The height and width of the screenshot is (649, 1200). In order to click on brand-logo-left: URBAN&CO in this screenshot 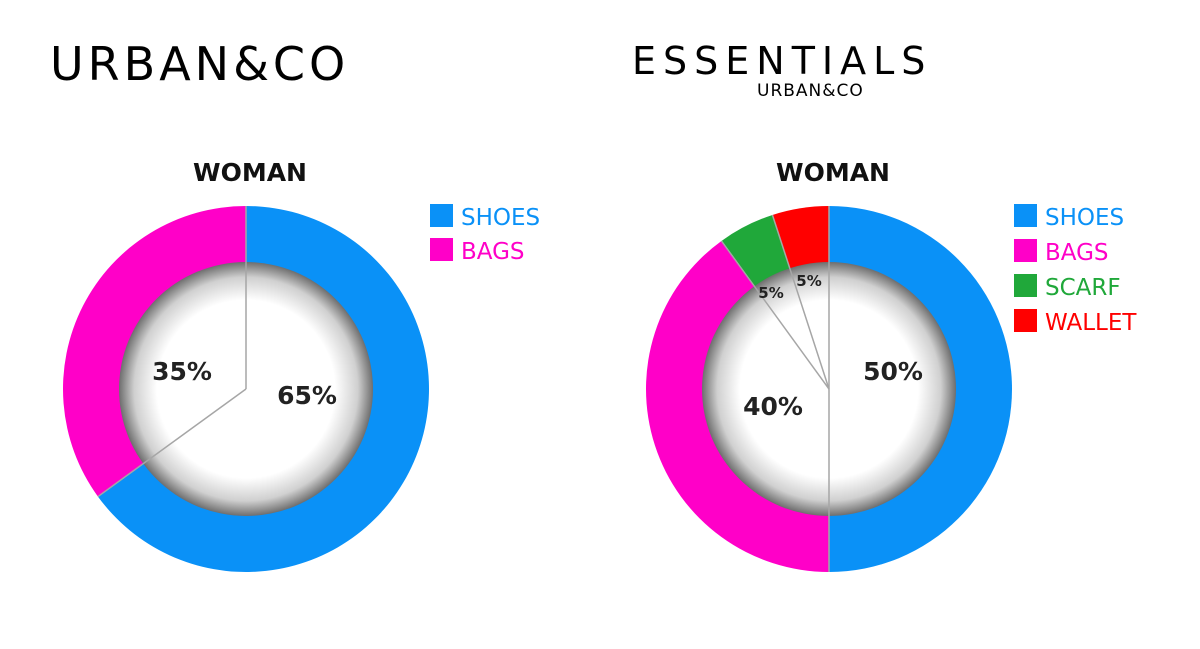, I will do `click(199, 64)`.